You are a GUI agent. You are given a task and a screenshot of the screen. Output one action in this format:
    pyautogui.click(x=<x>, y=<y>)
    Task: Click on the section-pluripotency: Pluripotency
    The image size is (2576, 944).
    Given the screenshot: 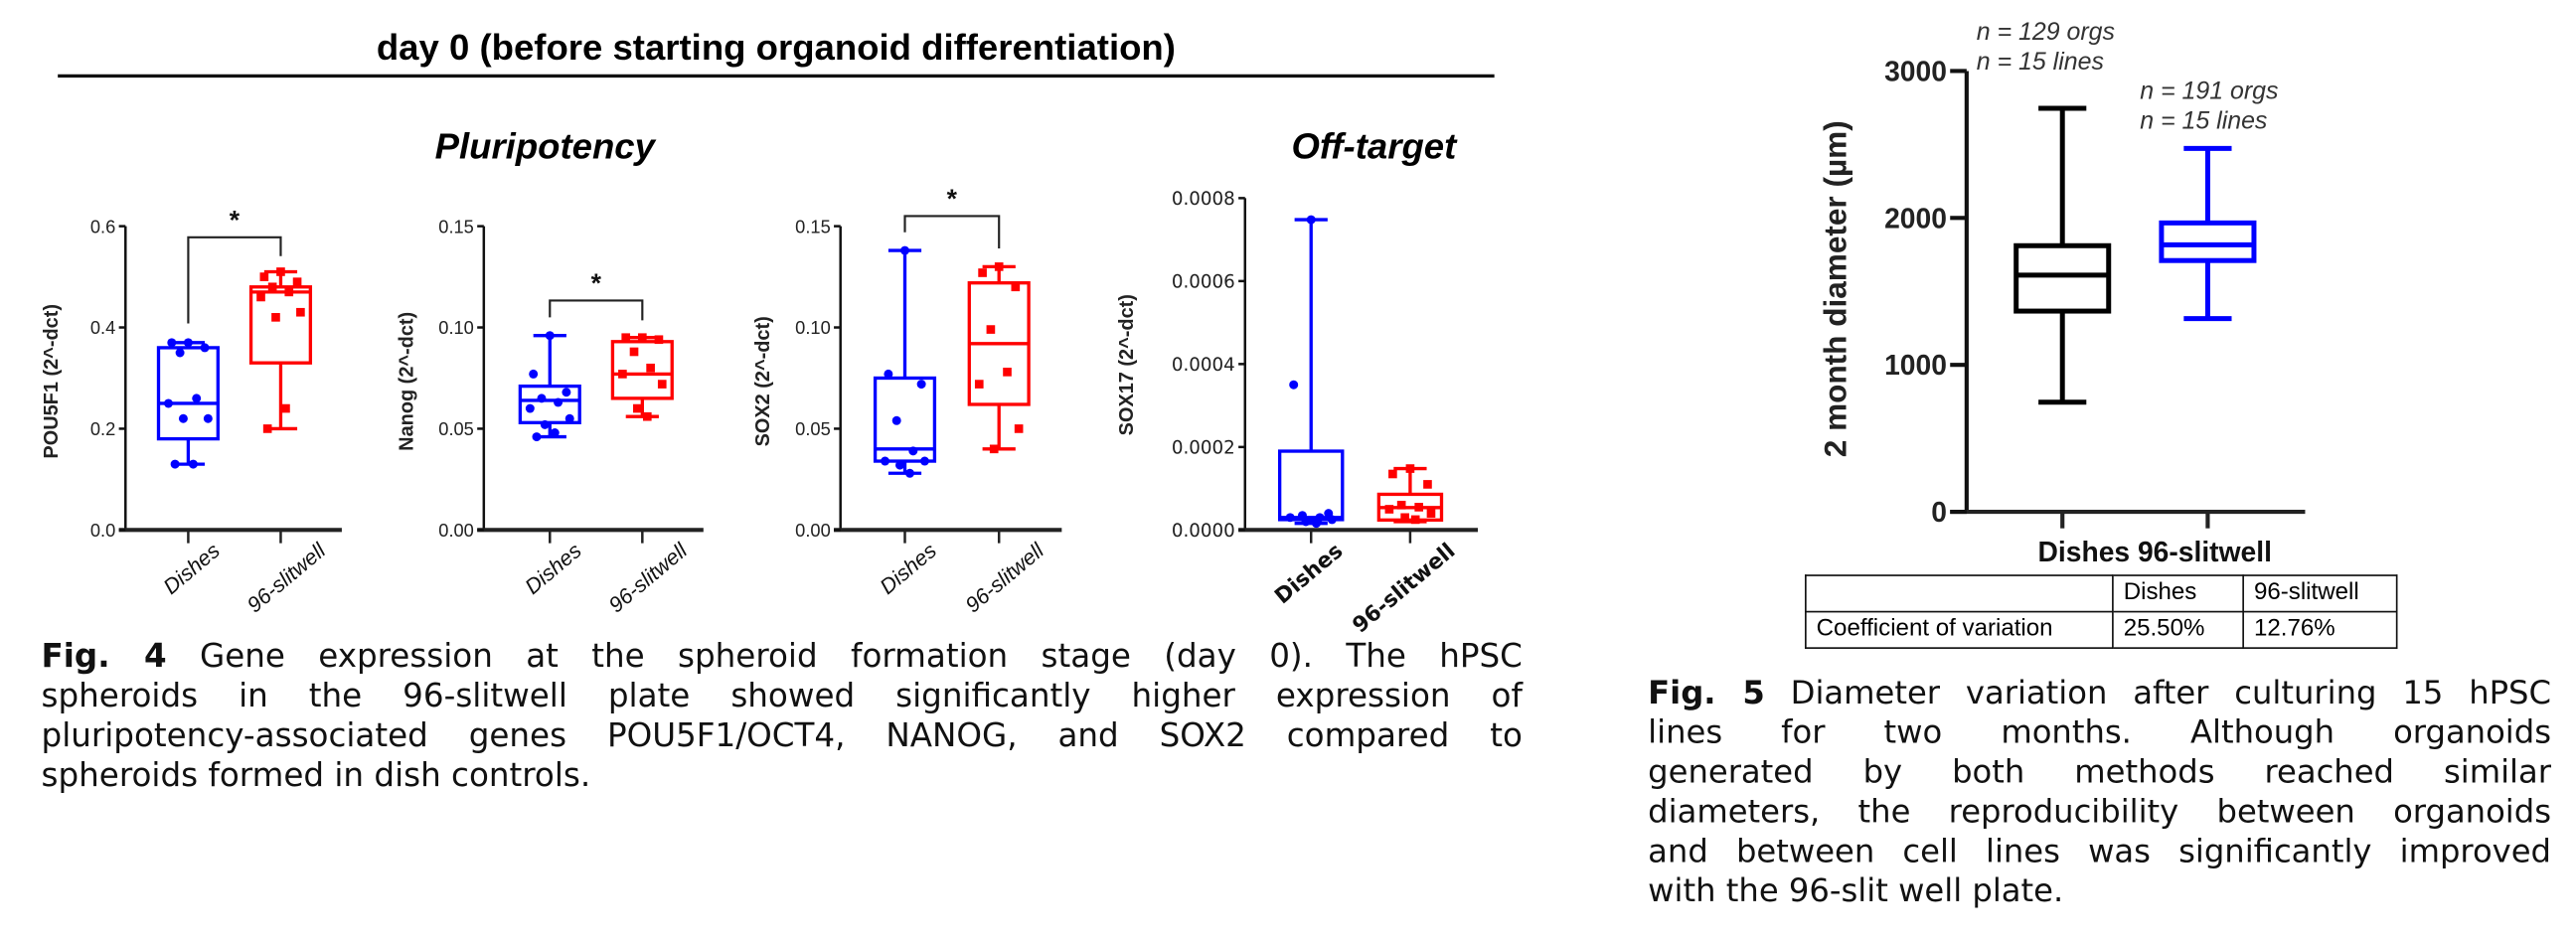 What is the action you would take?
    pyautogui.click(x=546, y=147)
    